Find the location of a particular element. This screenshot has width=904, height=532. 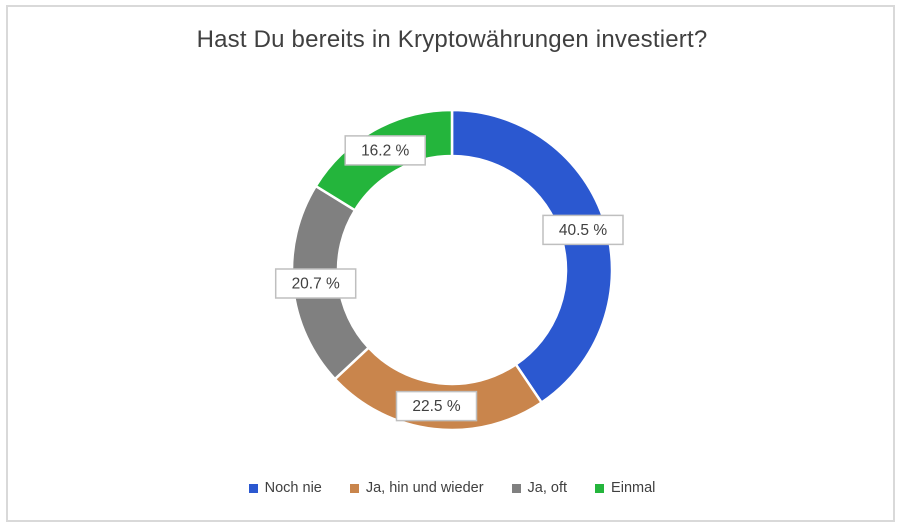

data-label-0: 40.5 % is located at coordinates (583, 230).